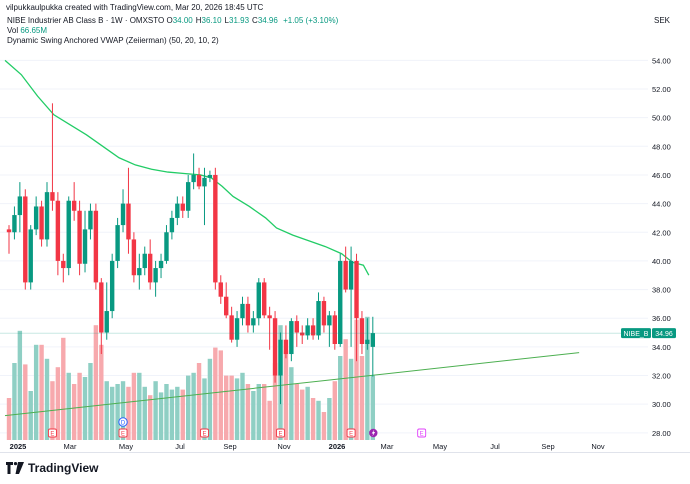 This screenshot has height=484, width=690. I want to click on symbol-tag-label: NIBE_B, so click(636, 334).